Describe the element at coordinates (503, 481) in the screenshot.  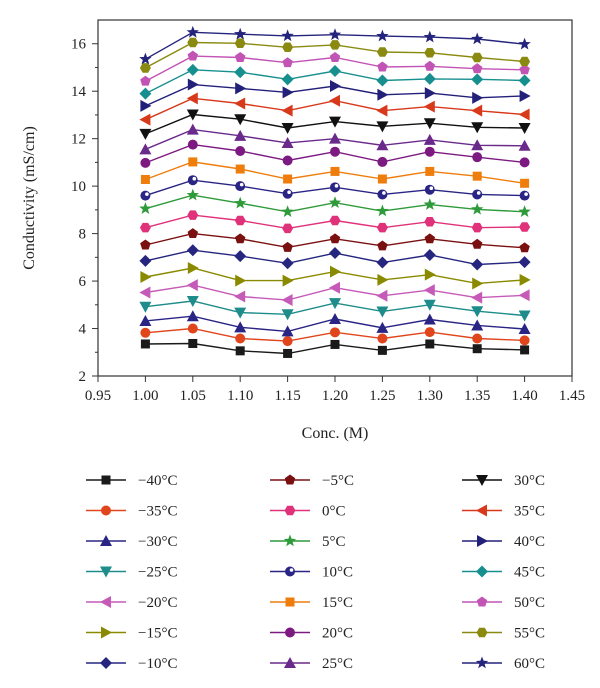
I see `legend-item: 30°C` at that location.